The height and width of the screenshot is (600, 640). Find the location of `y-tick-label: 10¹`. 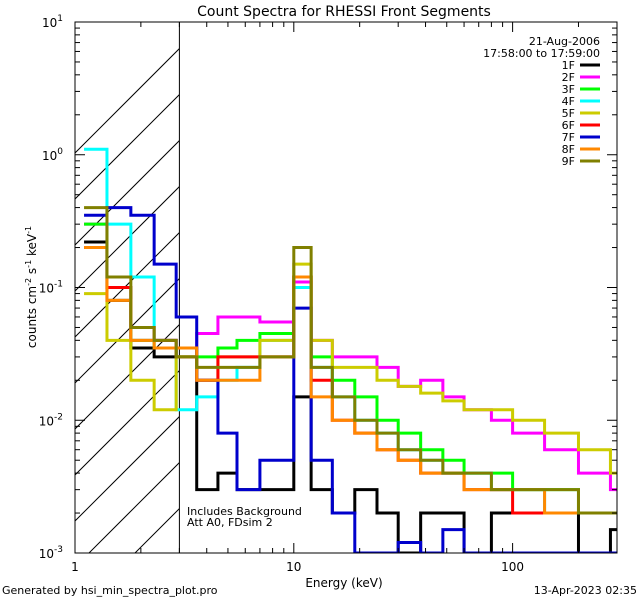

y-tick-label: 10¹ is located at coordinates (52, 22).